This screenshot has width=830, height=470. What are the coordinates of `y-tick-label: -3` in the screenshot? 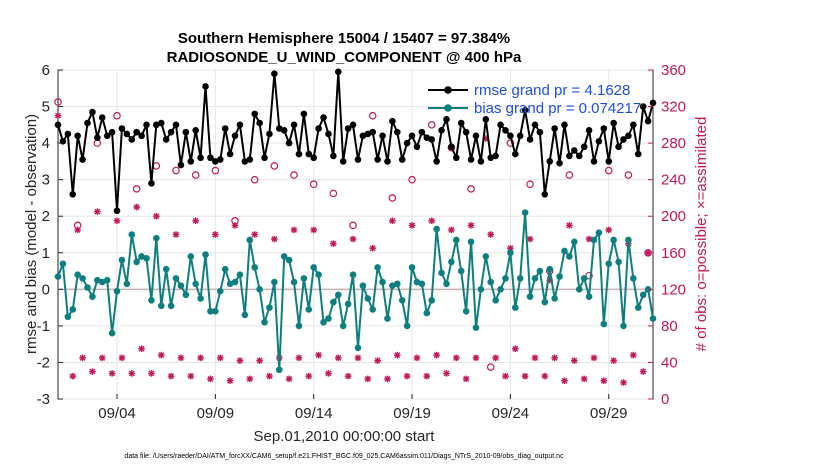 It's located at (43, 399).